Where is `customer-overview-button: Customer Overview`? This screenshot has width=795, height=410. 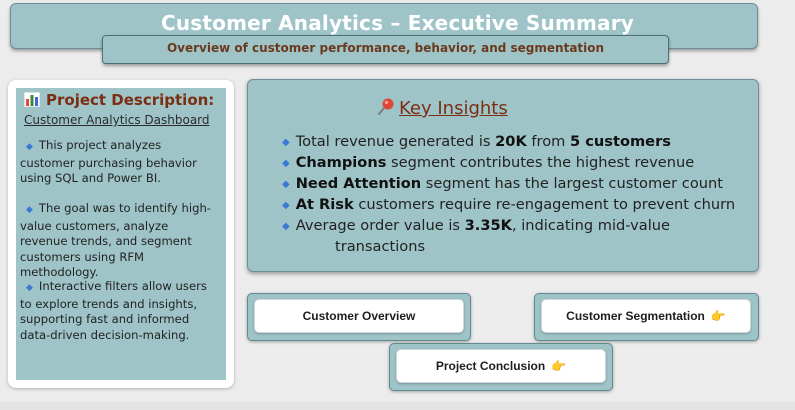 customer-overview-button: Customer Overview is located at coordinates (359, 316).